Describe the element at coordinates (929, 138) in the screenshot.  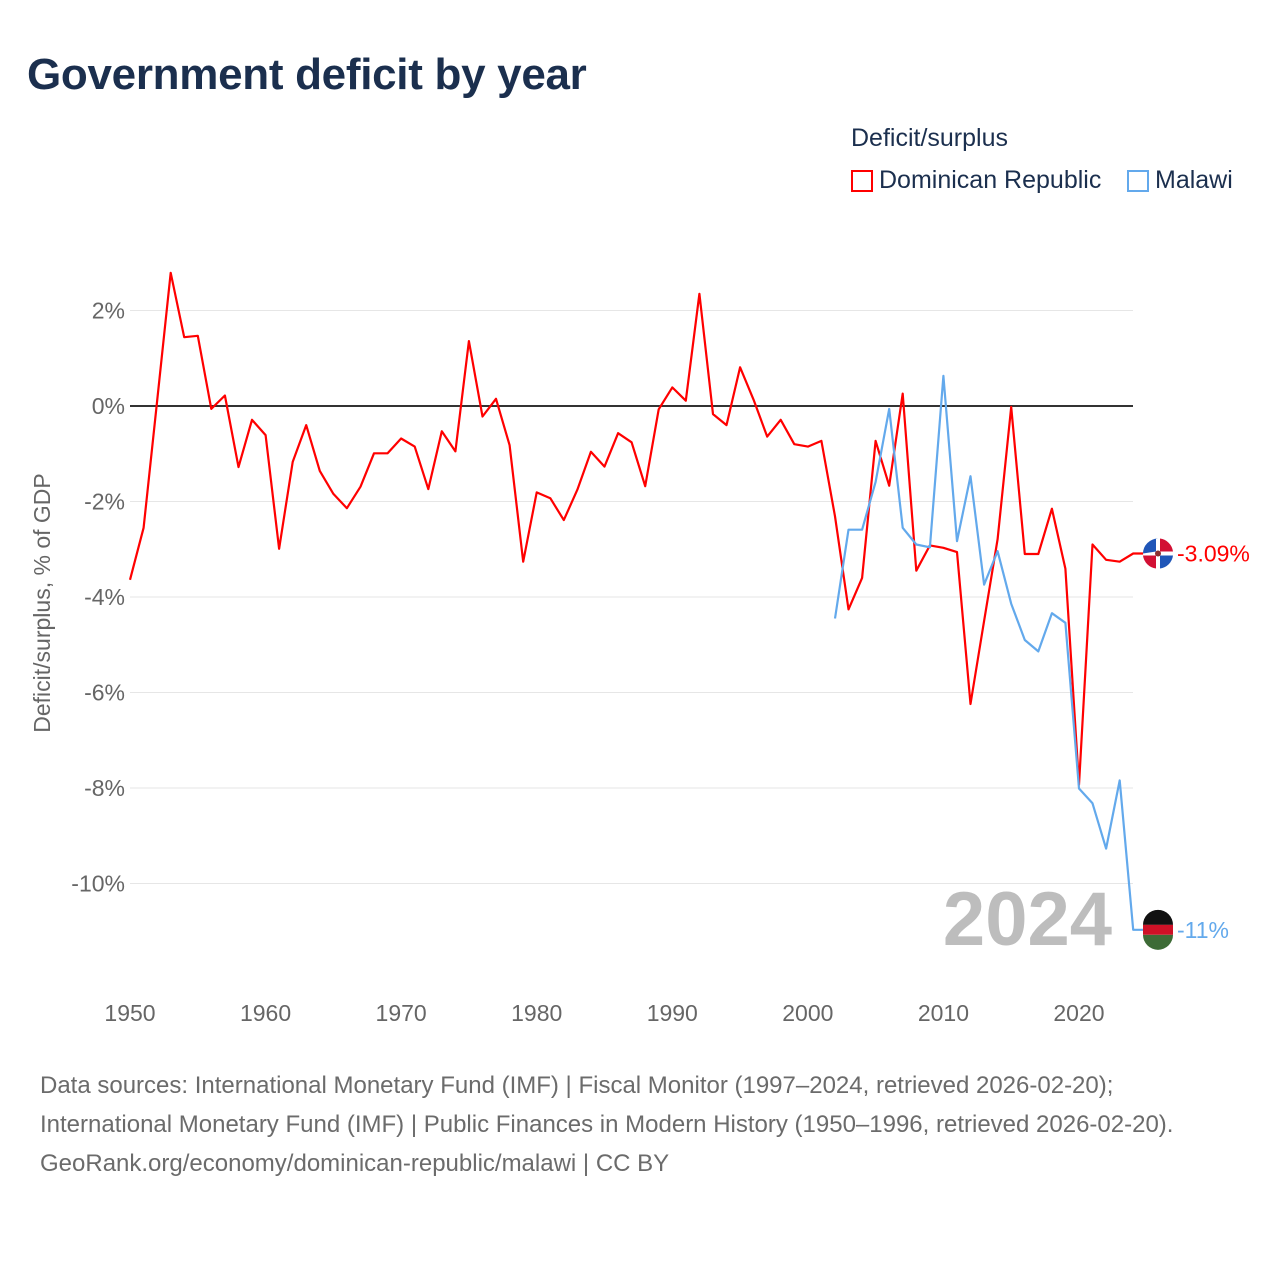
I see `legend-title: Deficit/surplus` at that location.